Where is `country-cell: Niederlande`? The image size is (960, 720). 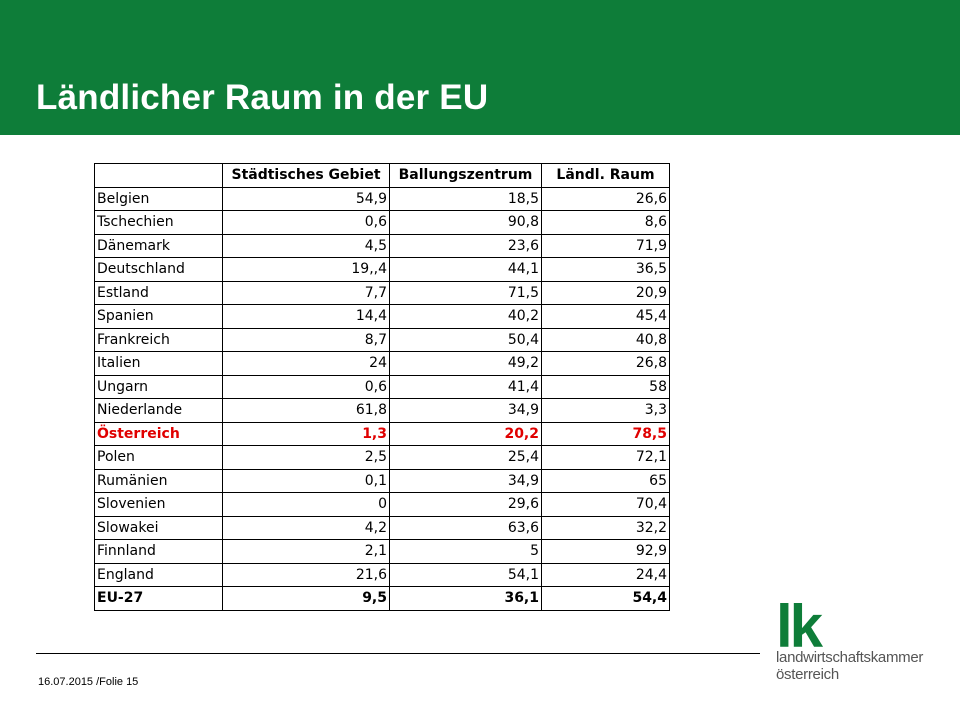 country-cell: Niederlande is located at coordinates (158, 410).